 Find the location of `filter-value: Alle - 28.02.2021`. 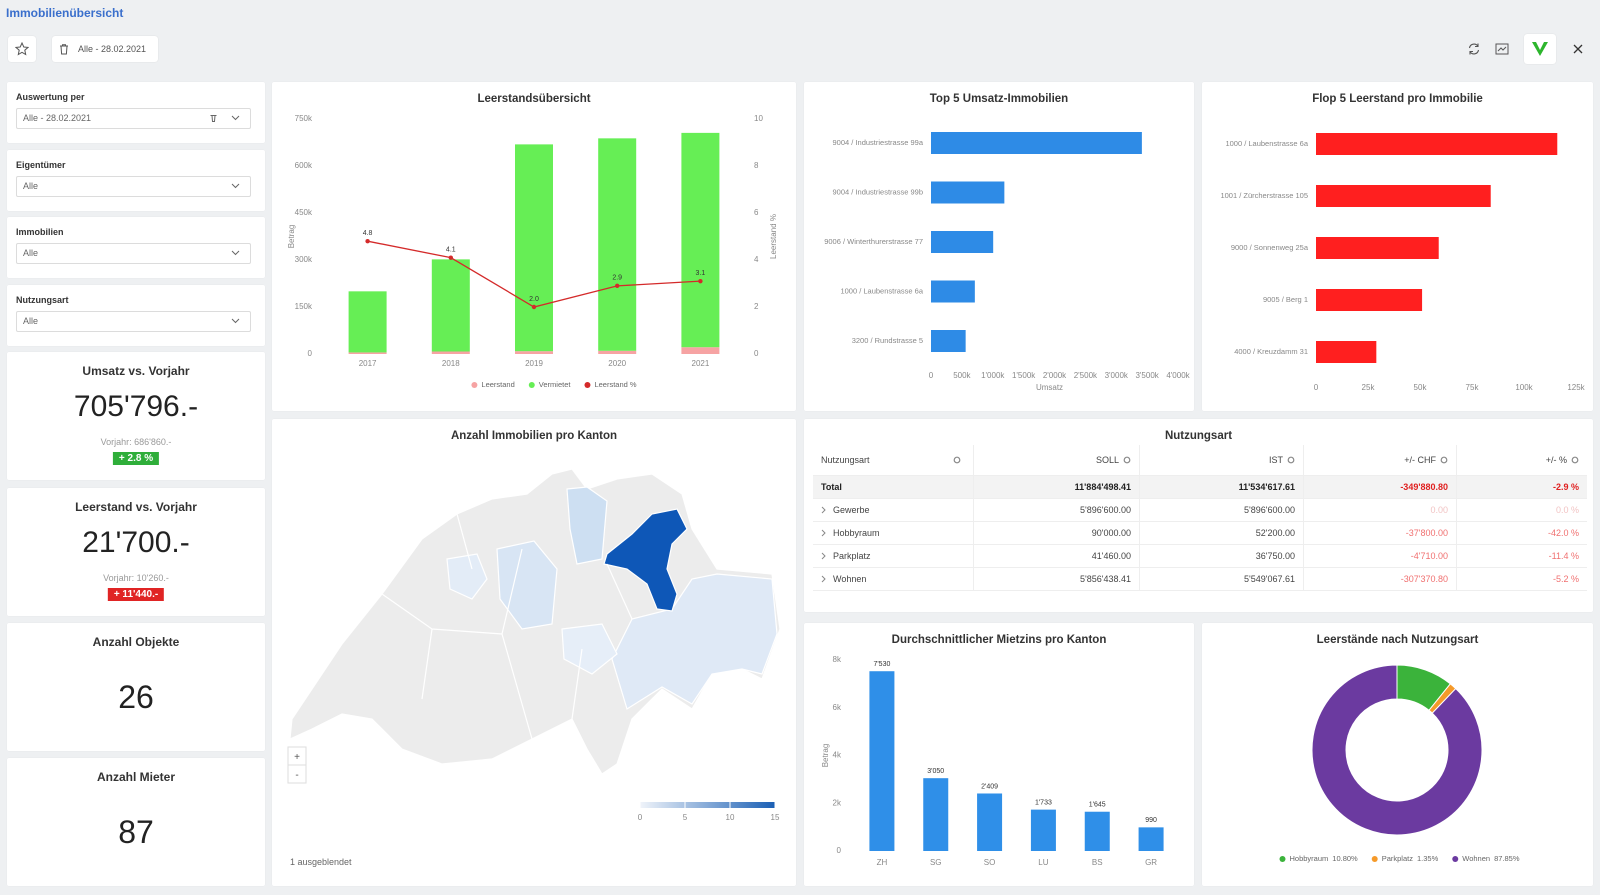

filter-value: Alle - 28.02.2021 is located at coordinates (57, 118).